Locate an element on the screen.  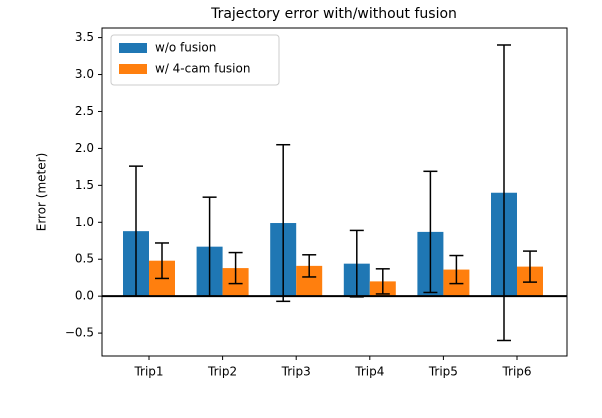
x-tick-label: Trip2 is located at coordinates (222, 372).